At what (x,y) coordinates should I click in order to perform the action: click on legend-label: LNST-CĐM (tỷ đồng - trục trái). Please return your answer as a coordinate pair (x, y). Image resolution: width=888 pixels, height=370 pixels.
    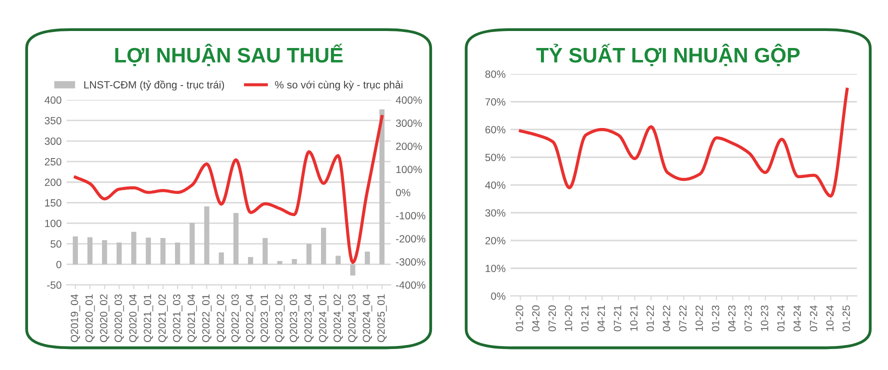
    Looking at the image, I should click on (154, 85).